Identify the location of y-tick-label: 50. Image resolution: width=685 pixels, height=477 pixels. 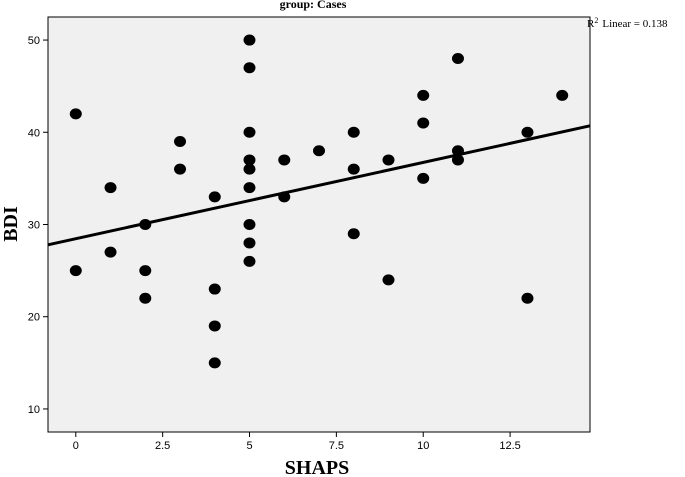
(34, 41).